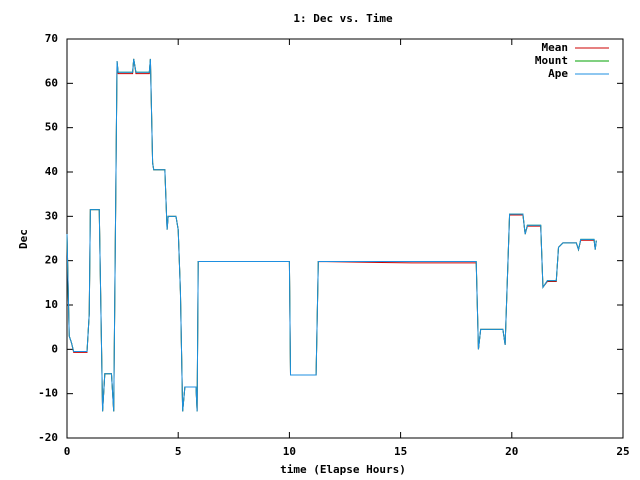 The height and width of the screenshot is (480, 640). I want to click on y-tick-label: 30, so click(51, 215).